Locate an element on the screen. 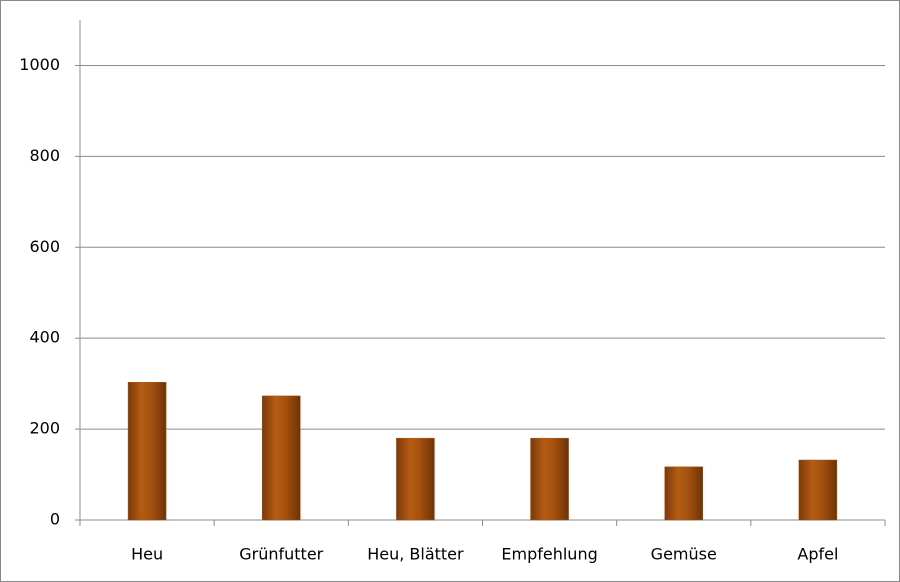  y-tick-label: 200 is located at coordinates (44, 428).